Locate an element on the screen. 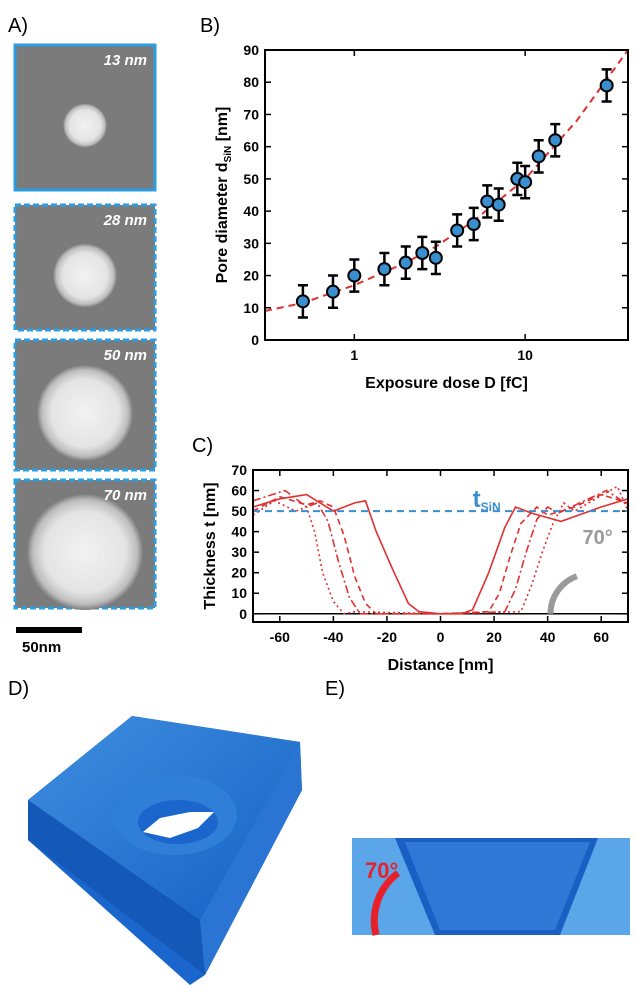 This screenshot has height=996, width=636. panel-label: A) is located at coordinates (18, 26).